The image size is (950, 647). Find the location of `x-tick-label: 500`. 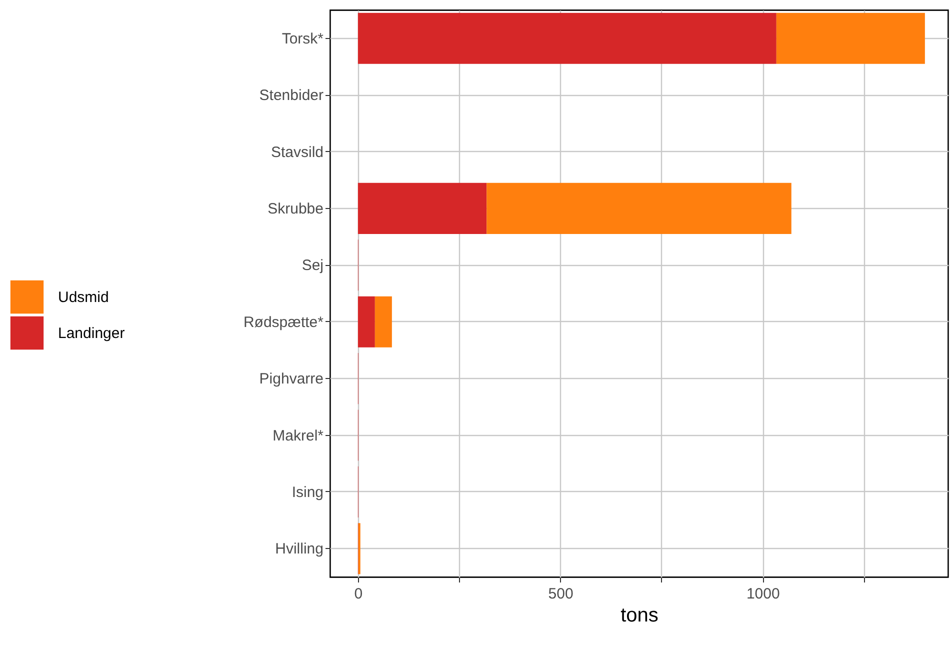

x-tick-label: 500 is located at coordinates (561, 594).